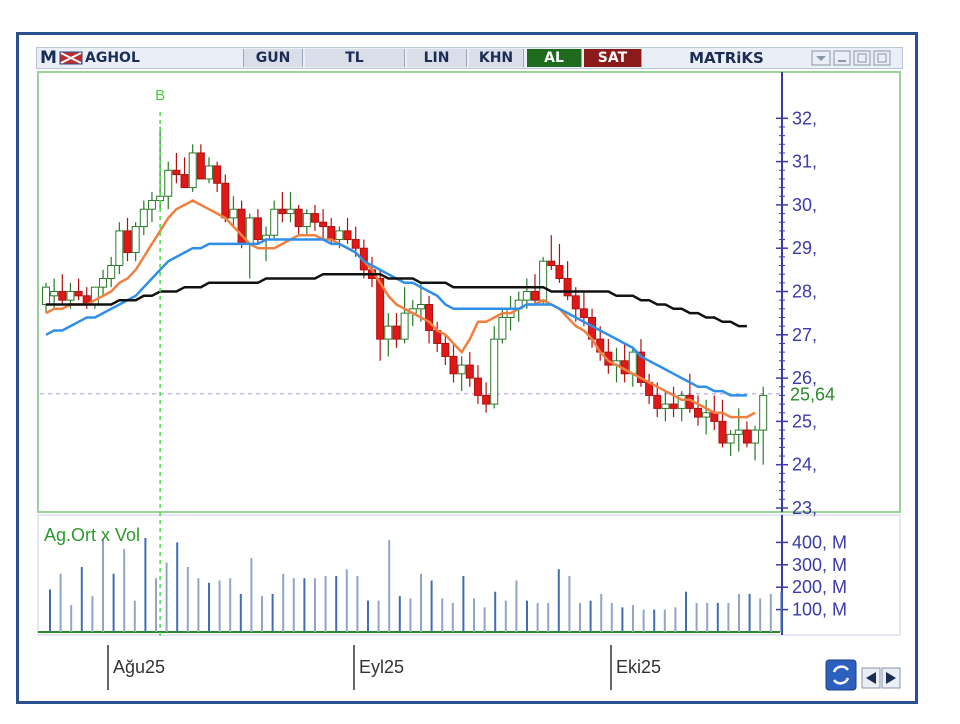  What do you see at coordinates (92, 535) in the screenshot?
I see `volume-panel-title: Ag.Ort x Vol` at bounding box center [92, 535].